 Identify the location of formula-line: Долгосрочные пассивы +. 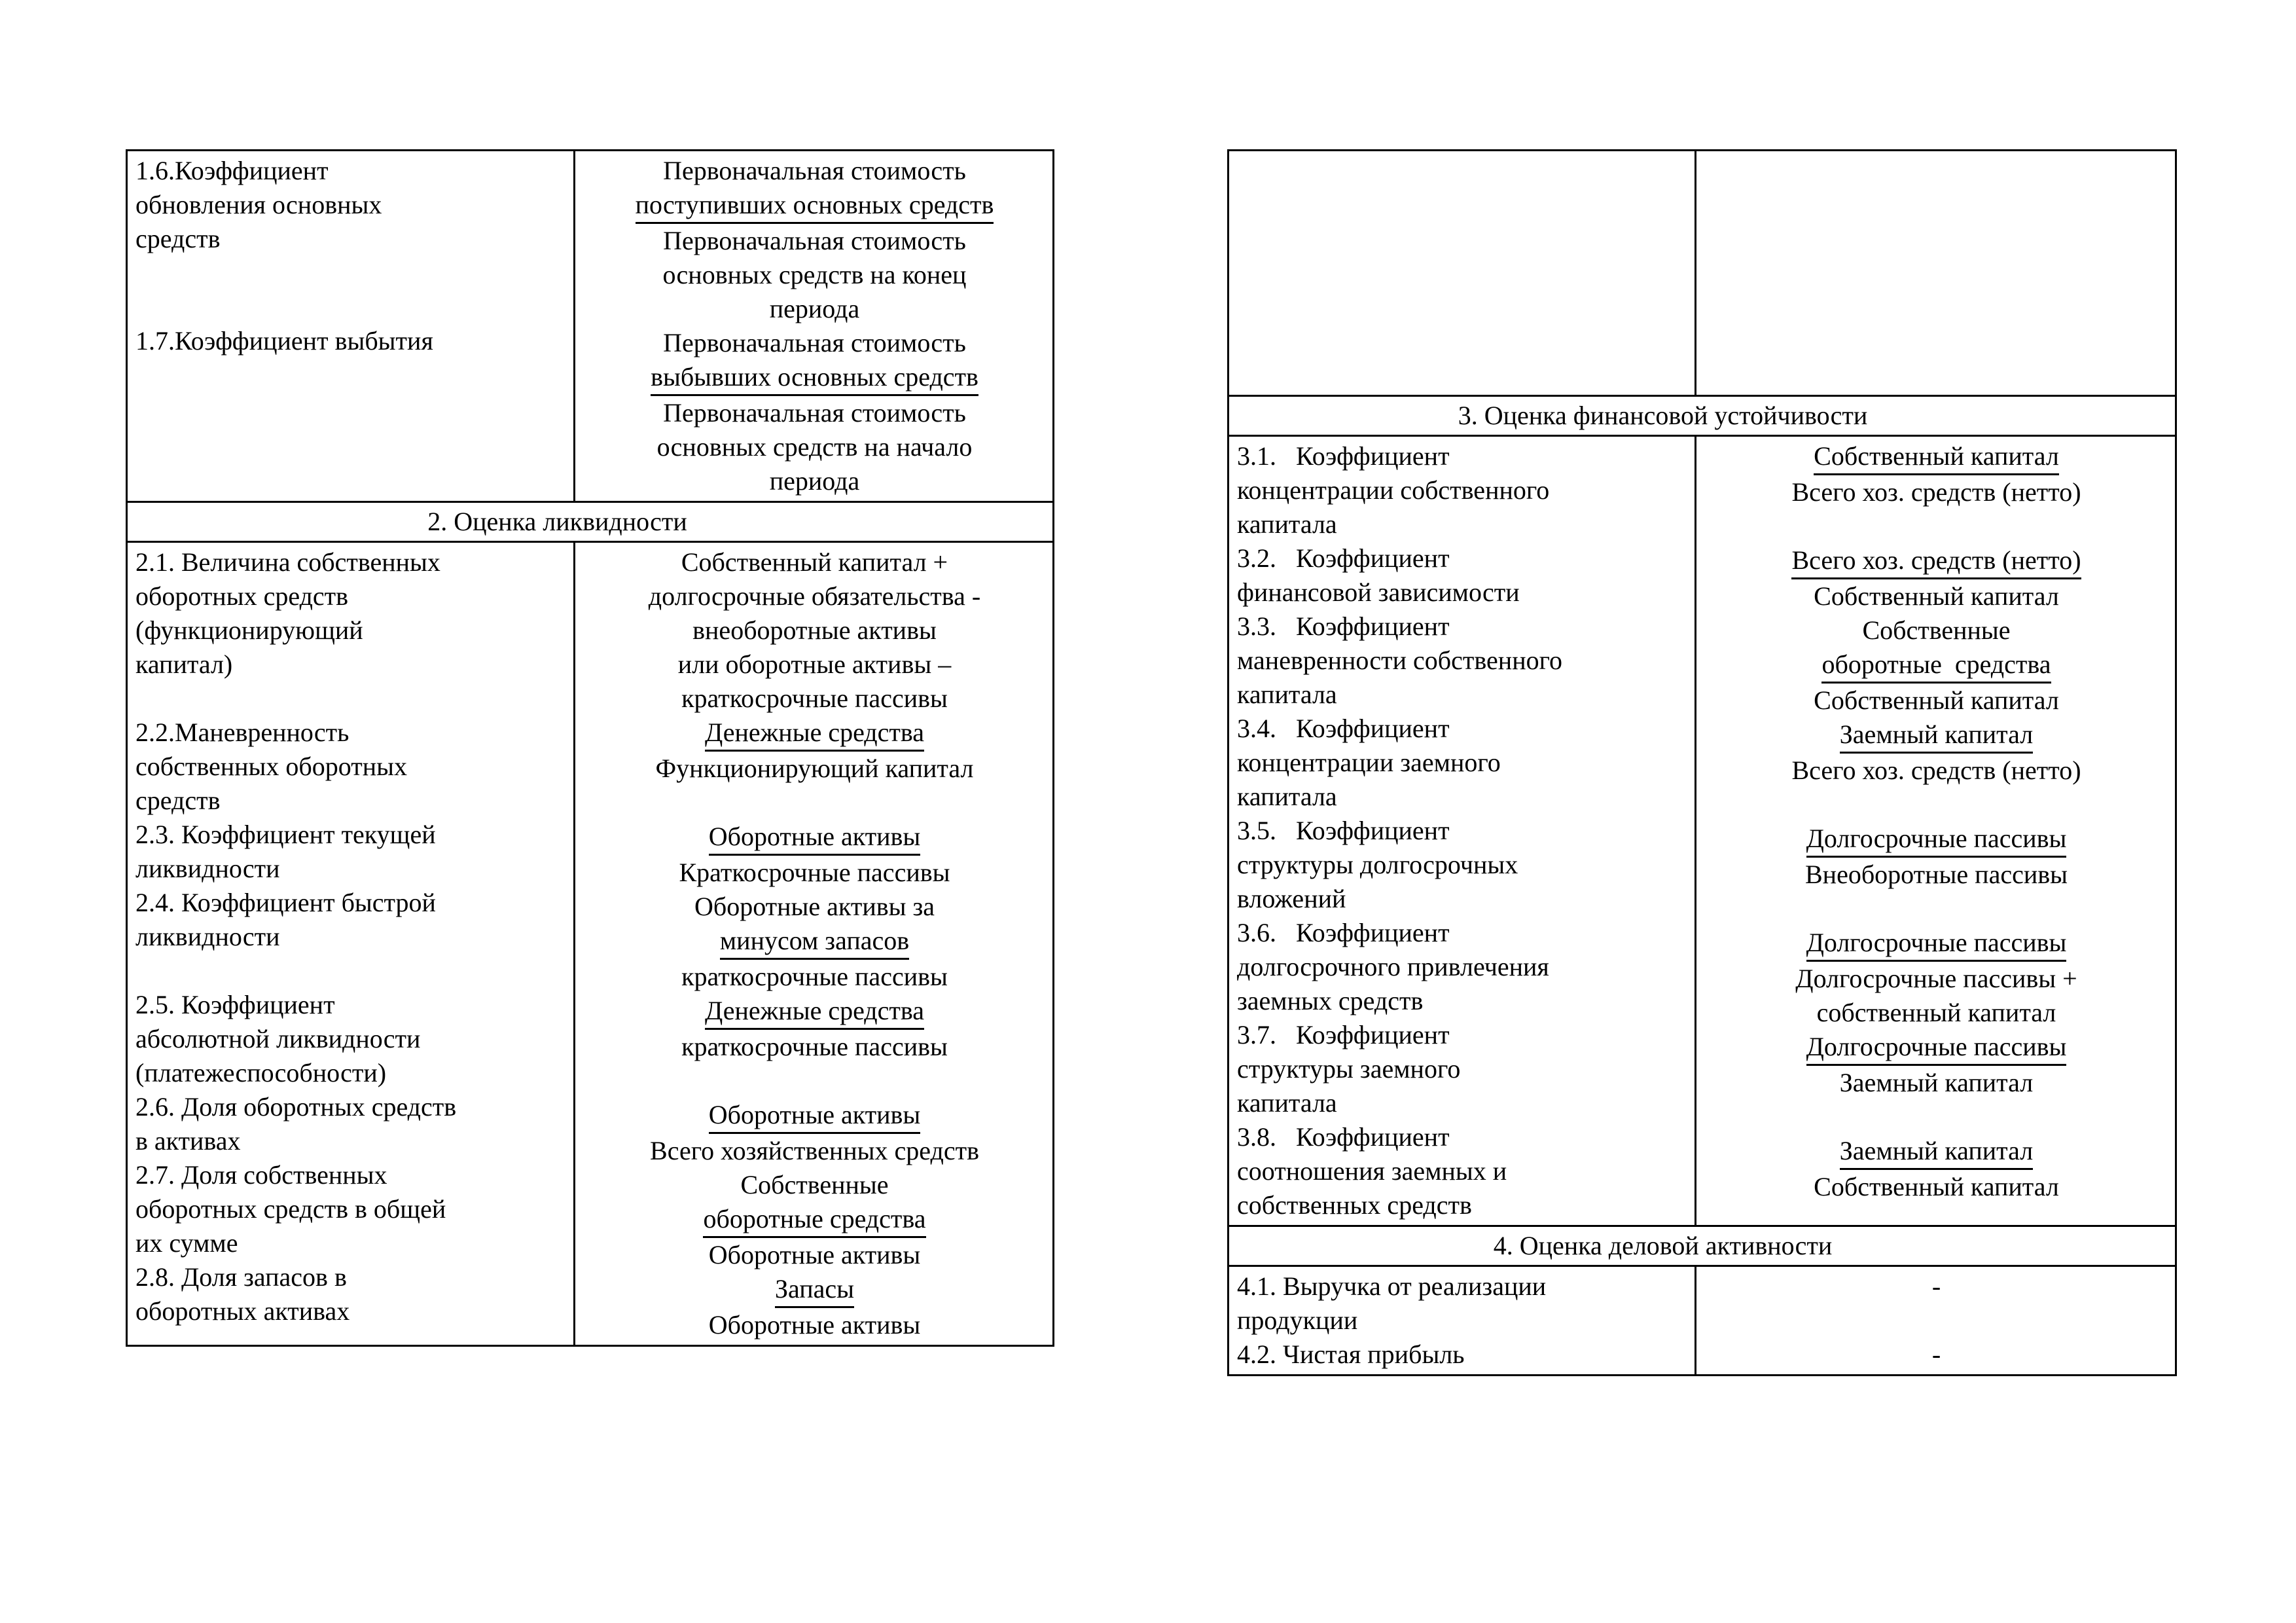
(1936, 978).